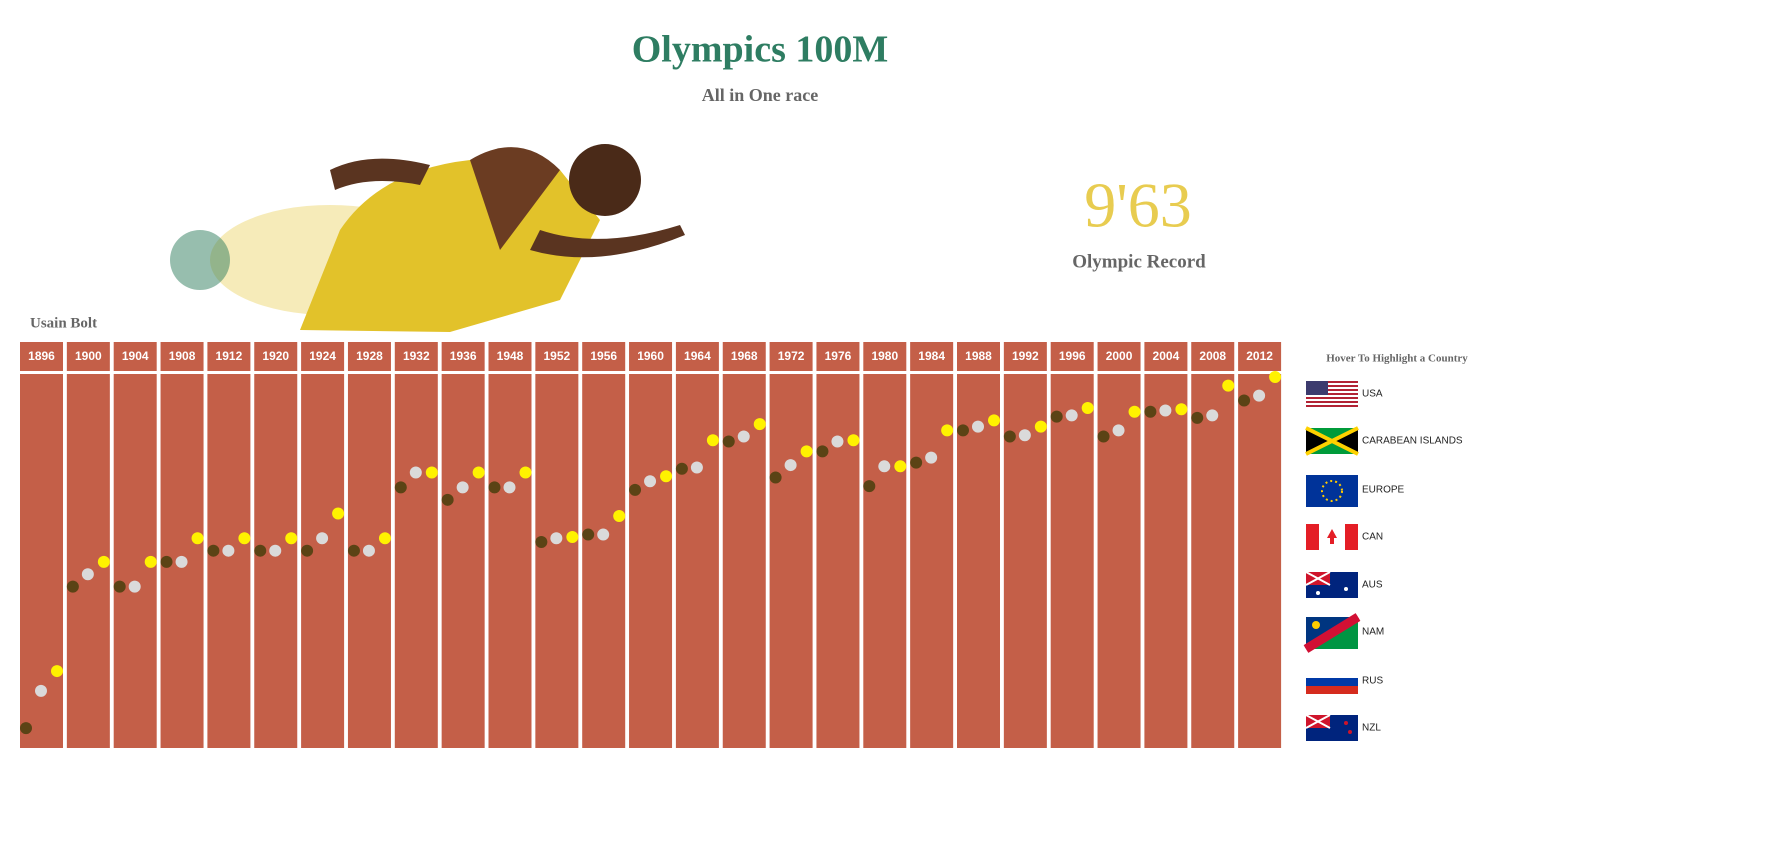 Image resolution: width=1792 pixels, height=866 pixels. What do you see at coordinates (135, 356) in the screenshot?
I see `year-label: 1904` at bounding box center [135, 356].